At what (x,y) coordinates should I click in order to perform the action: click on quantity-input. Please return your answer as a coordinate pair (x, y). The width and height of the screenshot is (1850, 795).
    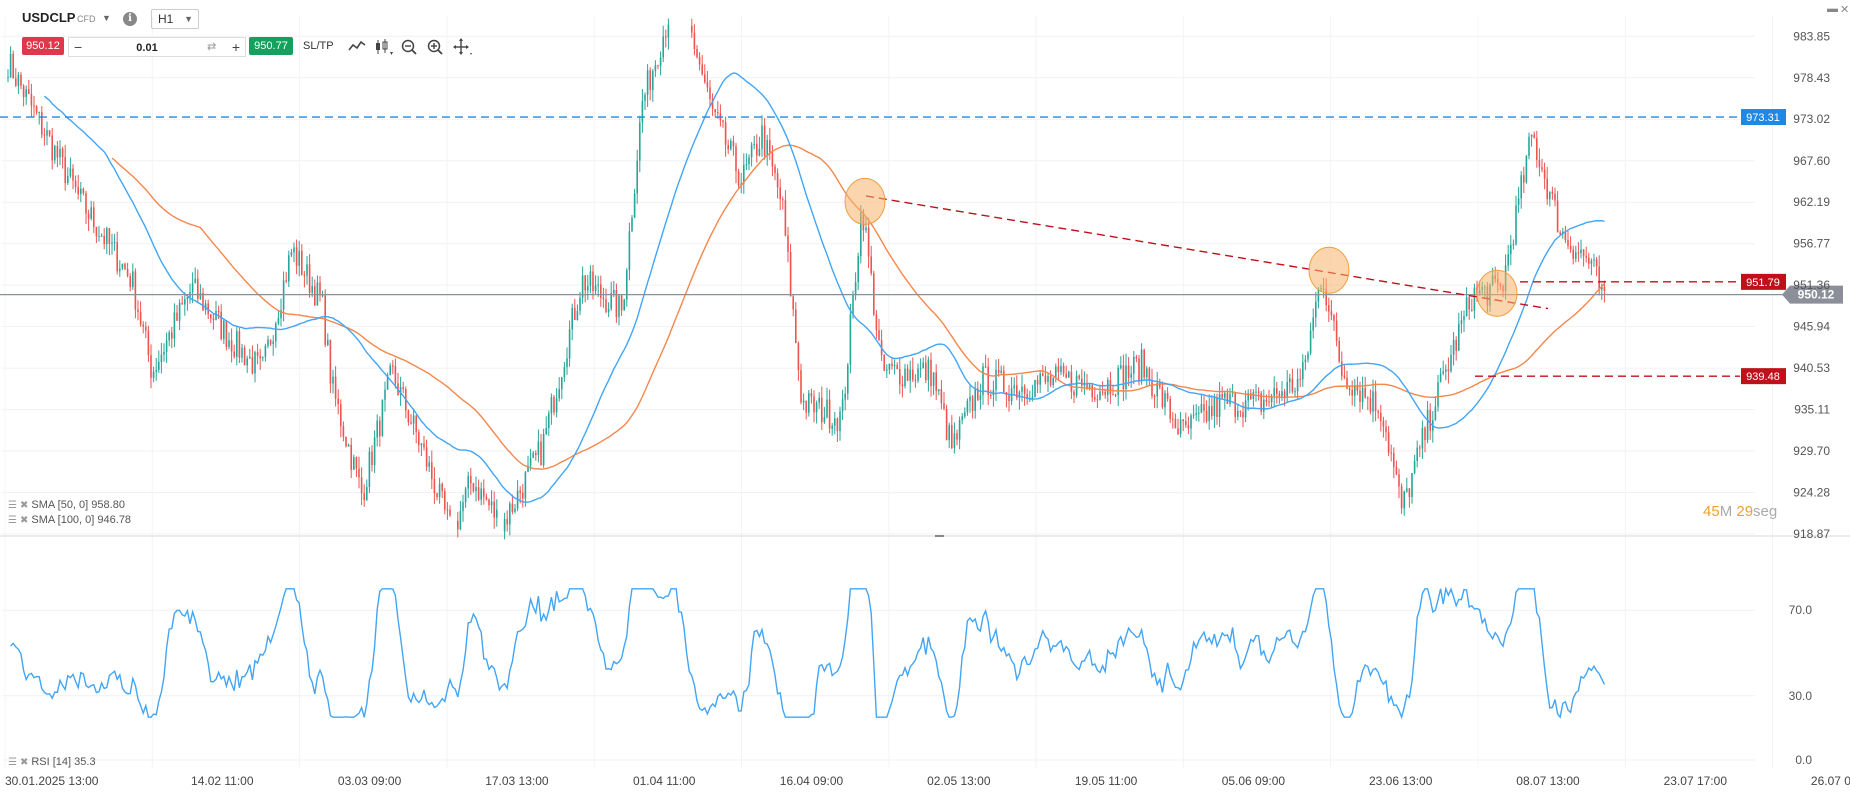
    Looking at the image, I should click on (147, 47).